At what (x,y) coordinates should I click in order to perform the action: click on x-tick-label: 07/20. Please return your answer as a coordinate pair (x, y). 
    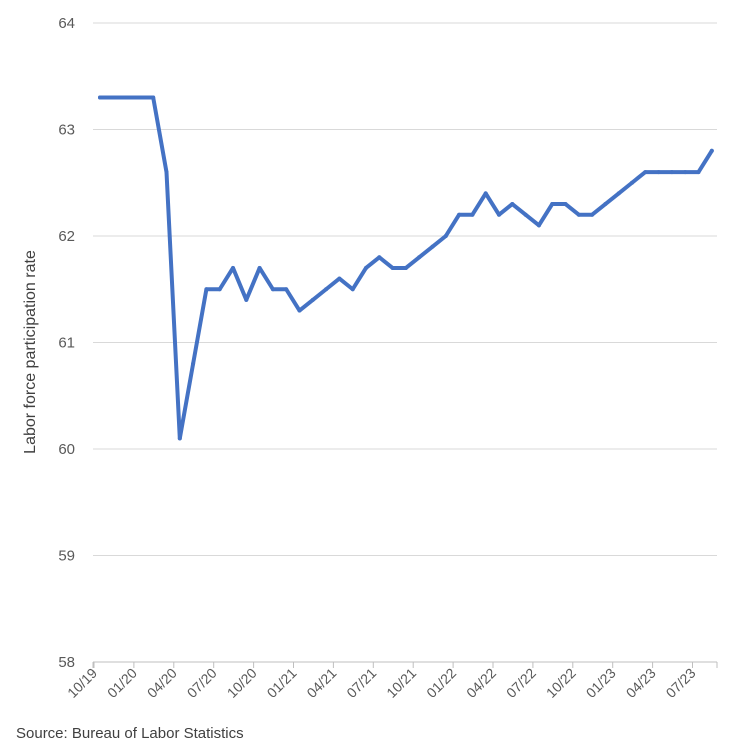
    Looking at the image, I should click on (202, 683).